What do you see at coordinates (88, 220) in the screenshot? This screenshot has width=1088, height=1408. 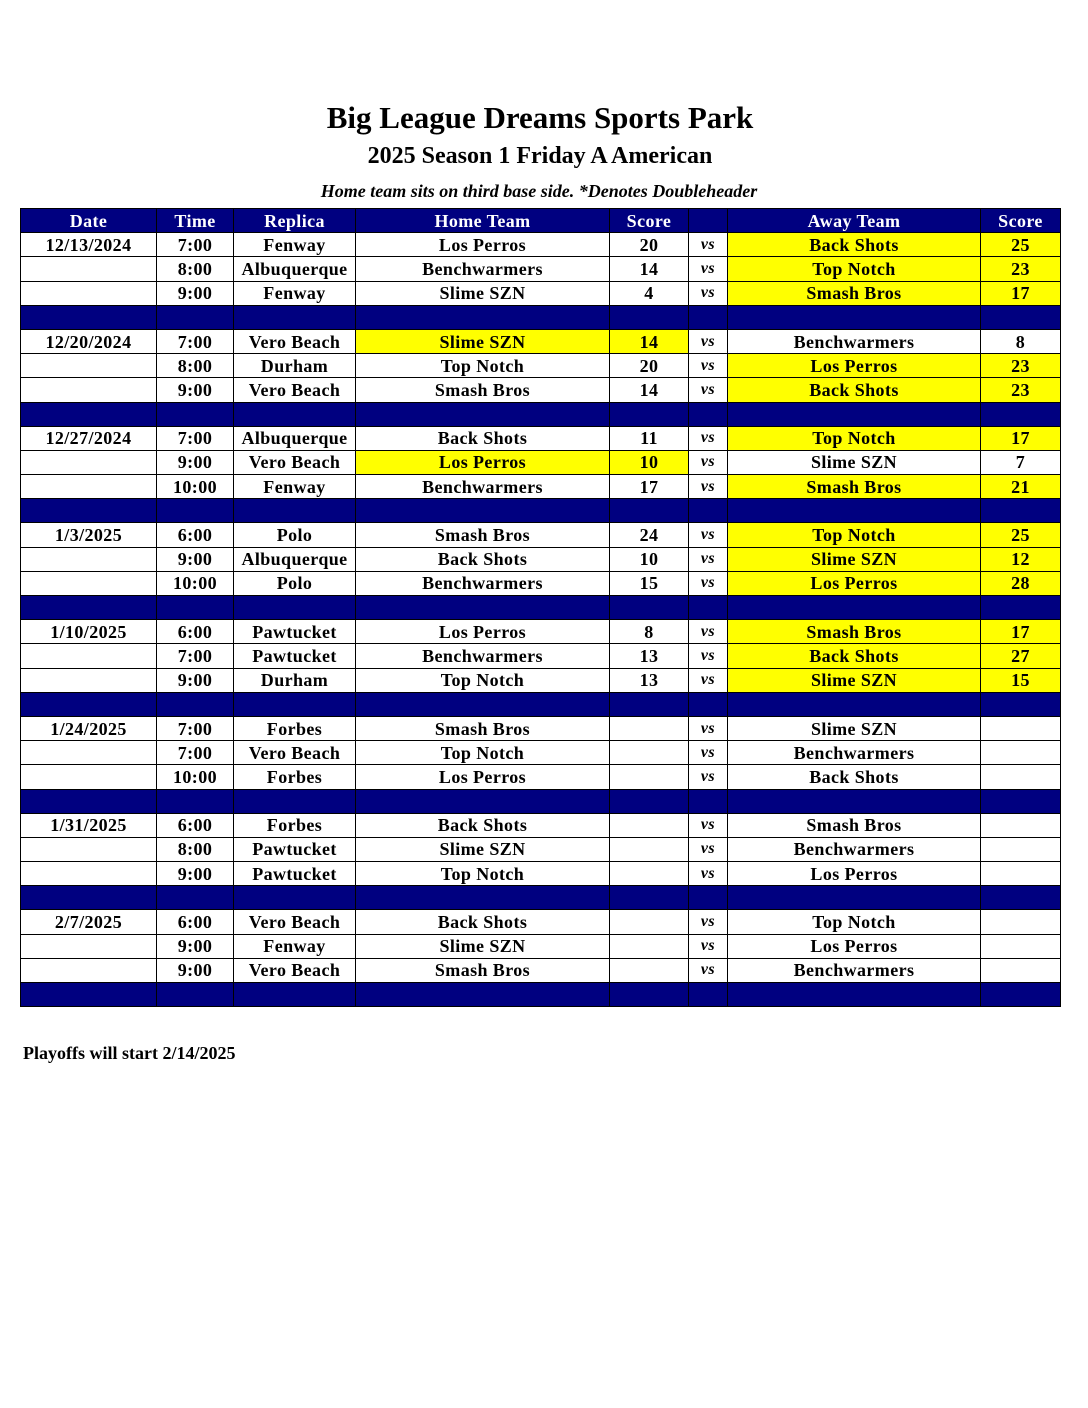 I see `column-header-date: Date` at bounding box center [88, 220].